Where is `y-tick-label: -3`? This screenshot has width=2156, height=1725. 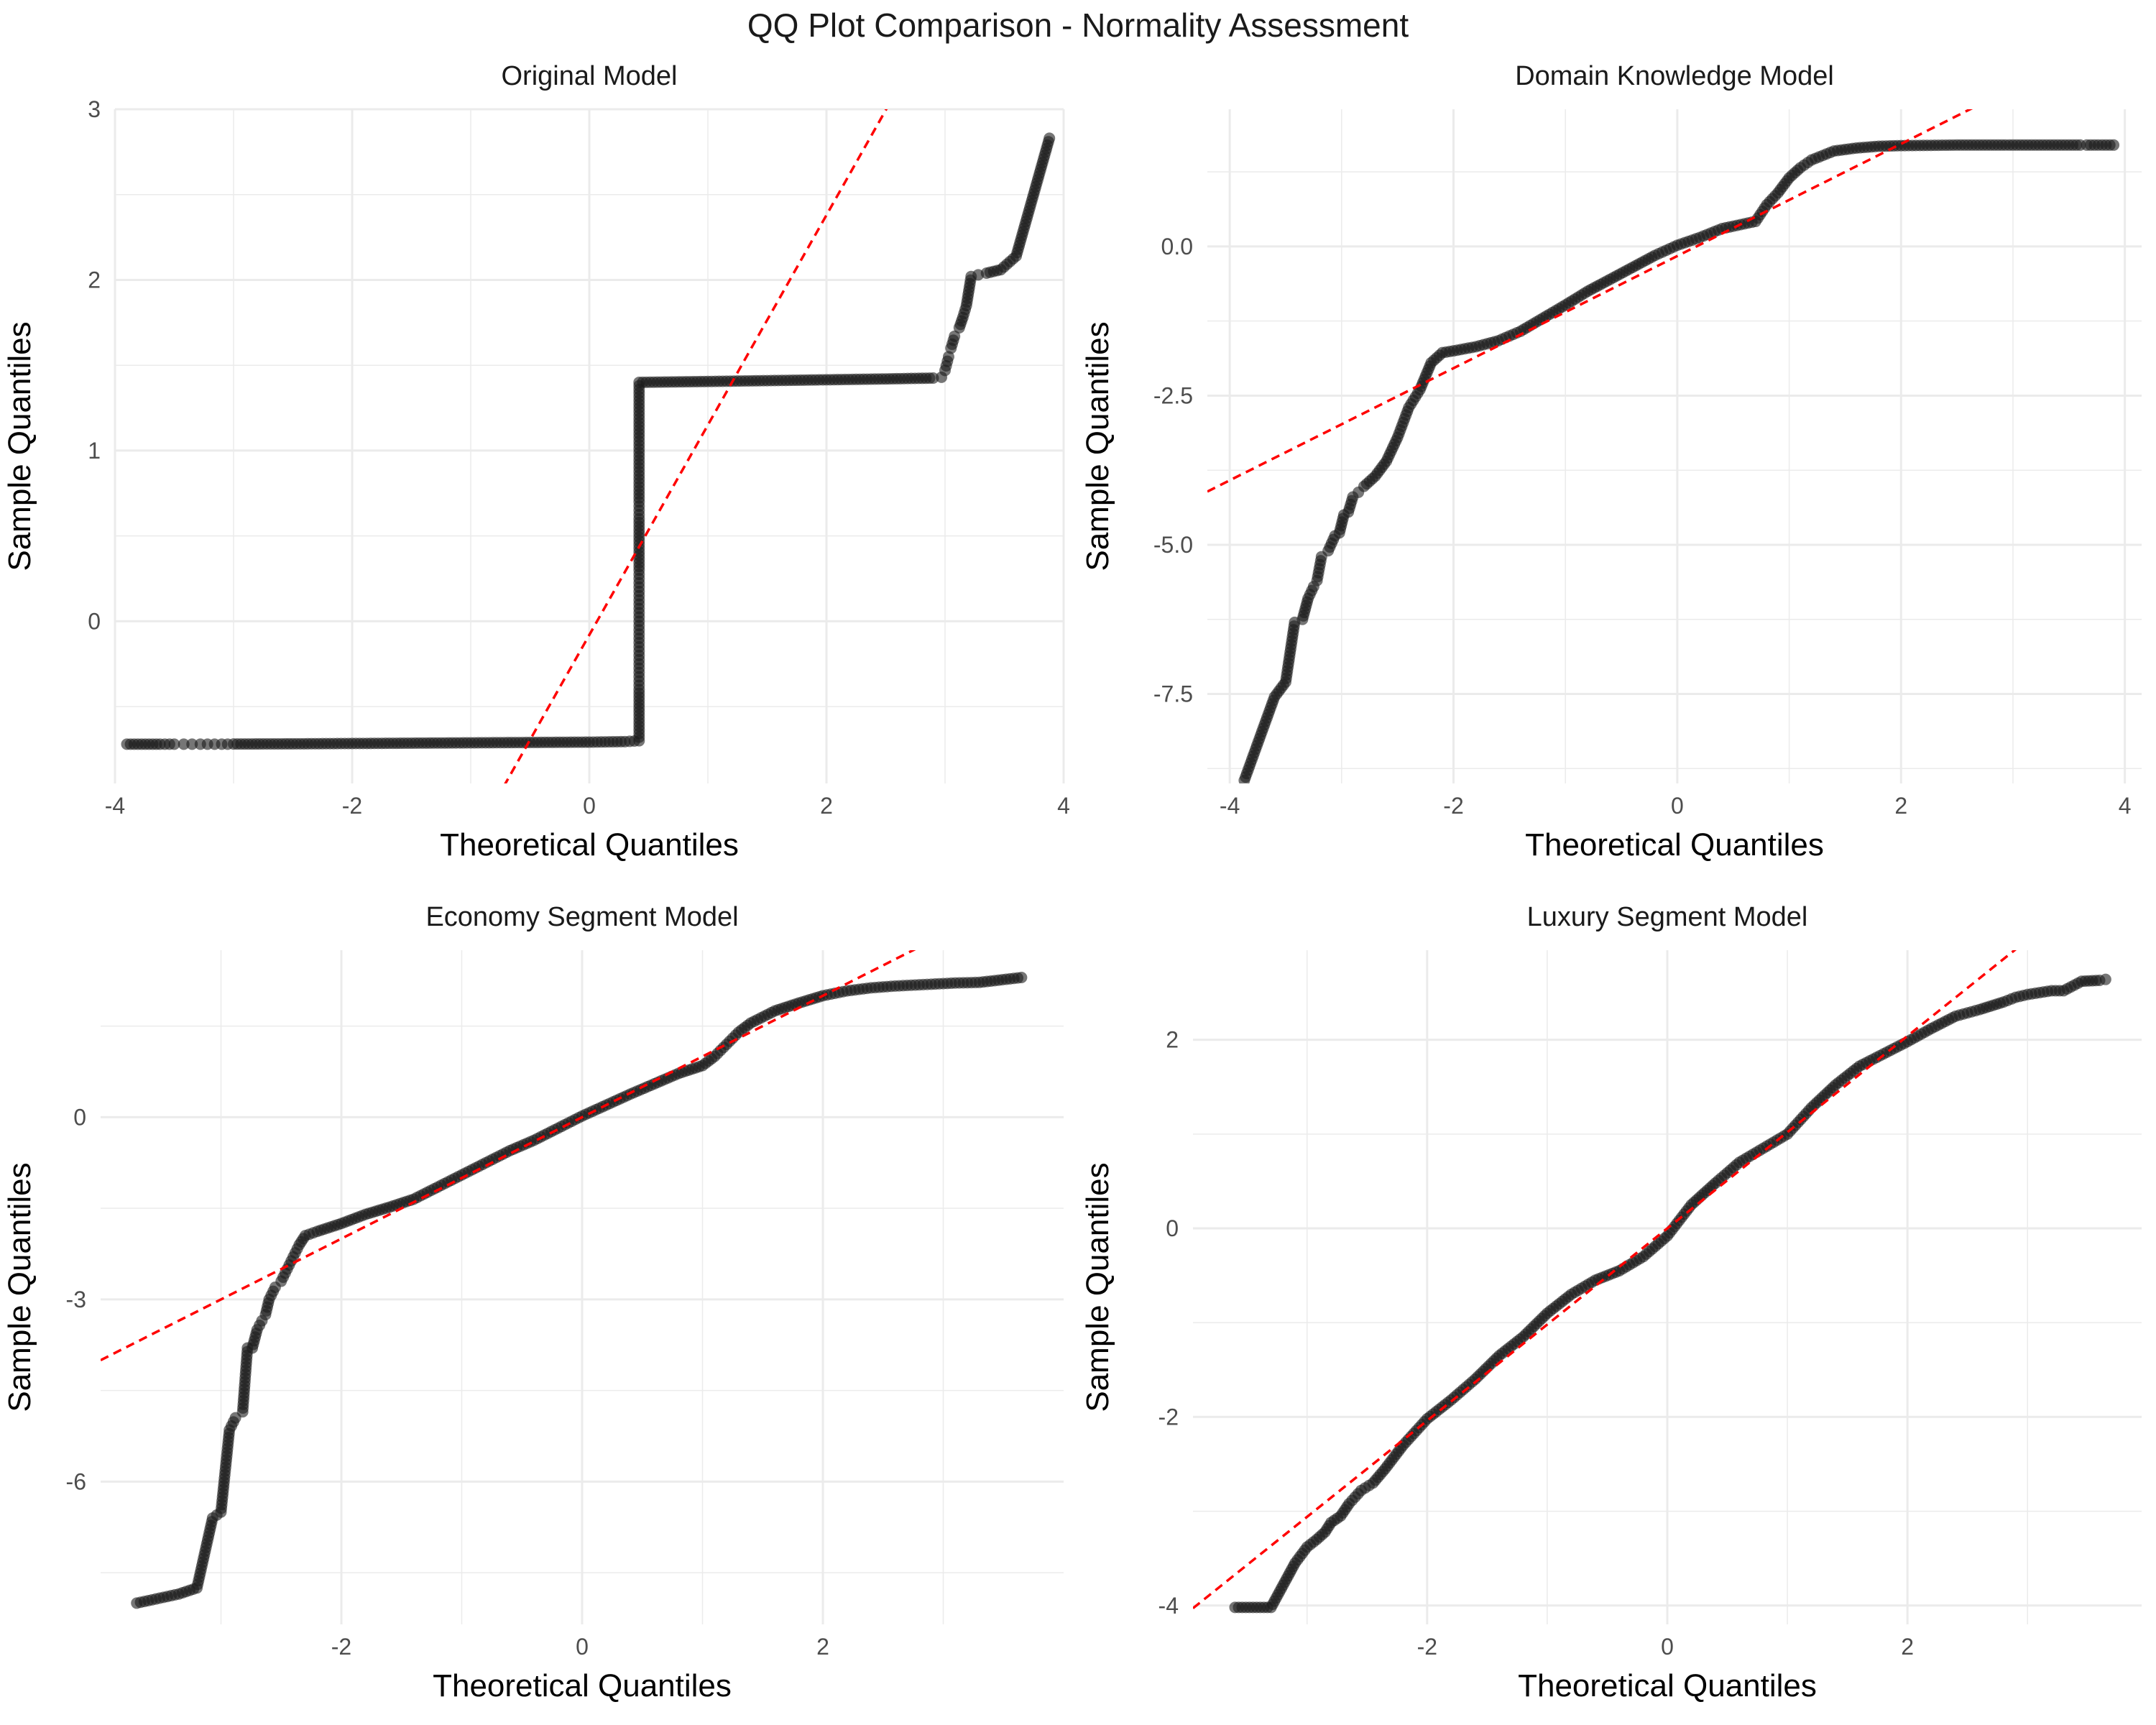
y-tick-label: -3 is located at coordinates (76, 1299).